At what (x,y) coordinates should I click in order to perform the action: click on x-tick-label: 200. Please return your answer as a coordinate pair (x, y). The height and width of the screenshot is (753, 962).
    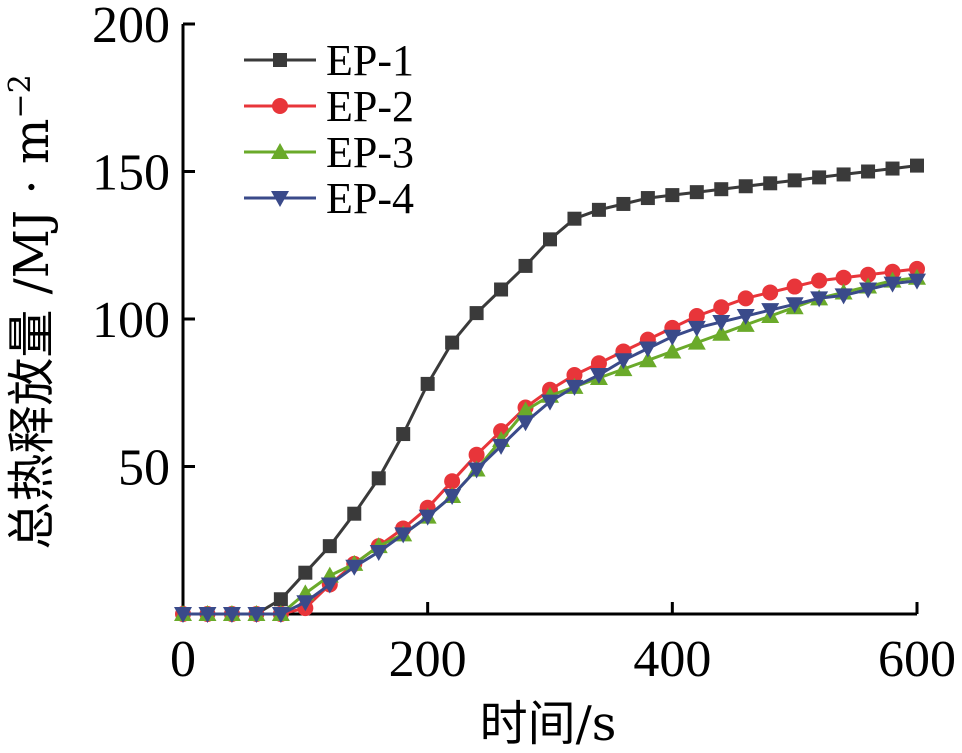
    Looking at the image, I should click on (428, 659).